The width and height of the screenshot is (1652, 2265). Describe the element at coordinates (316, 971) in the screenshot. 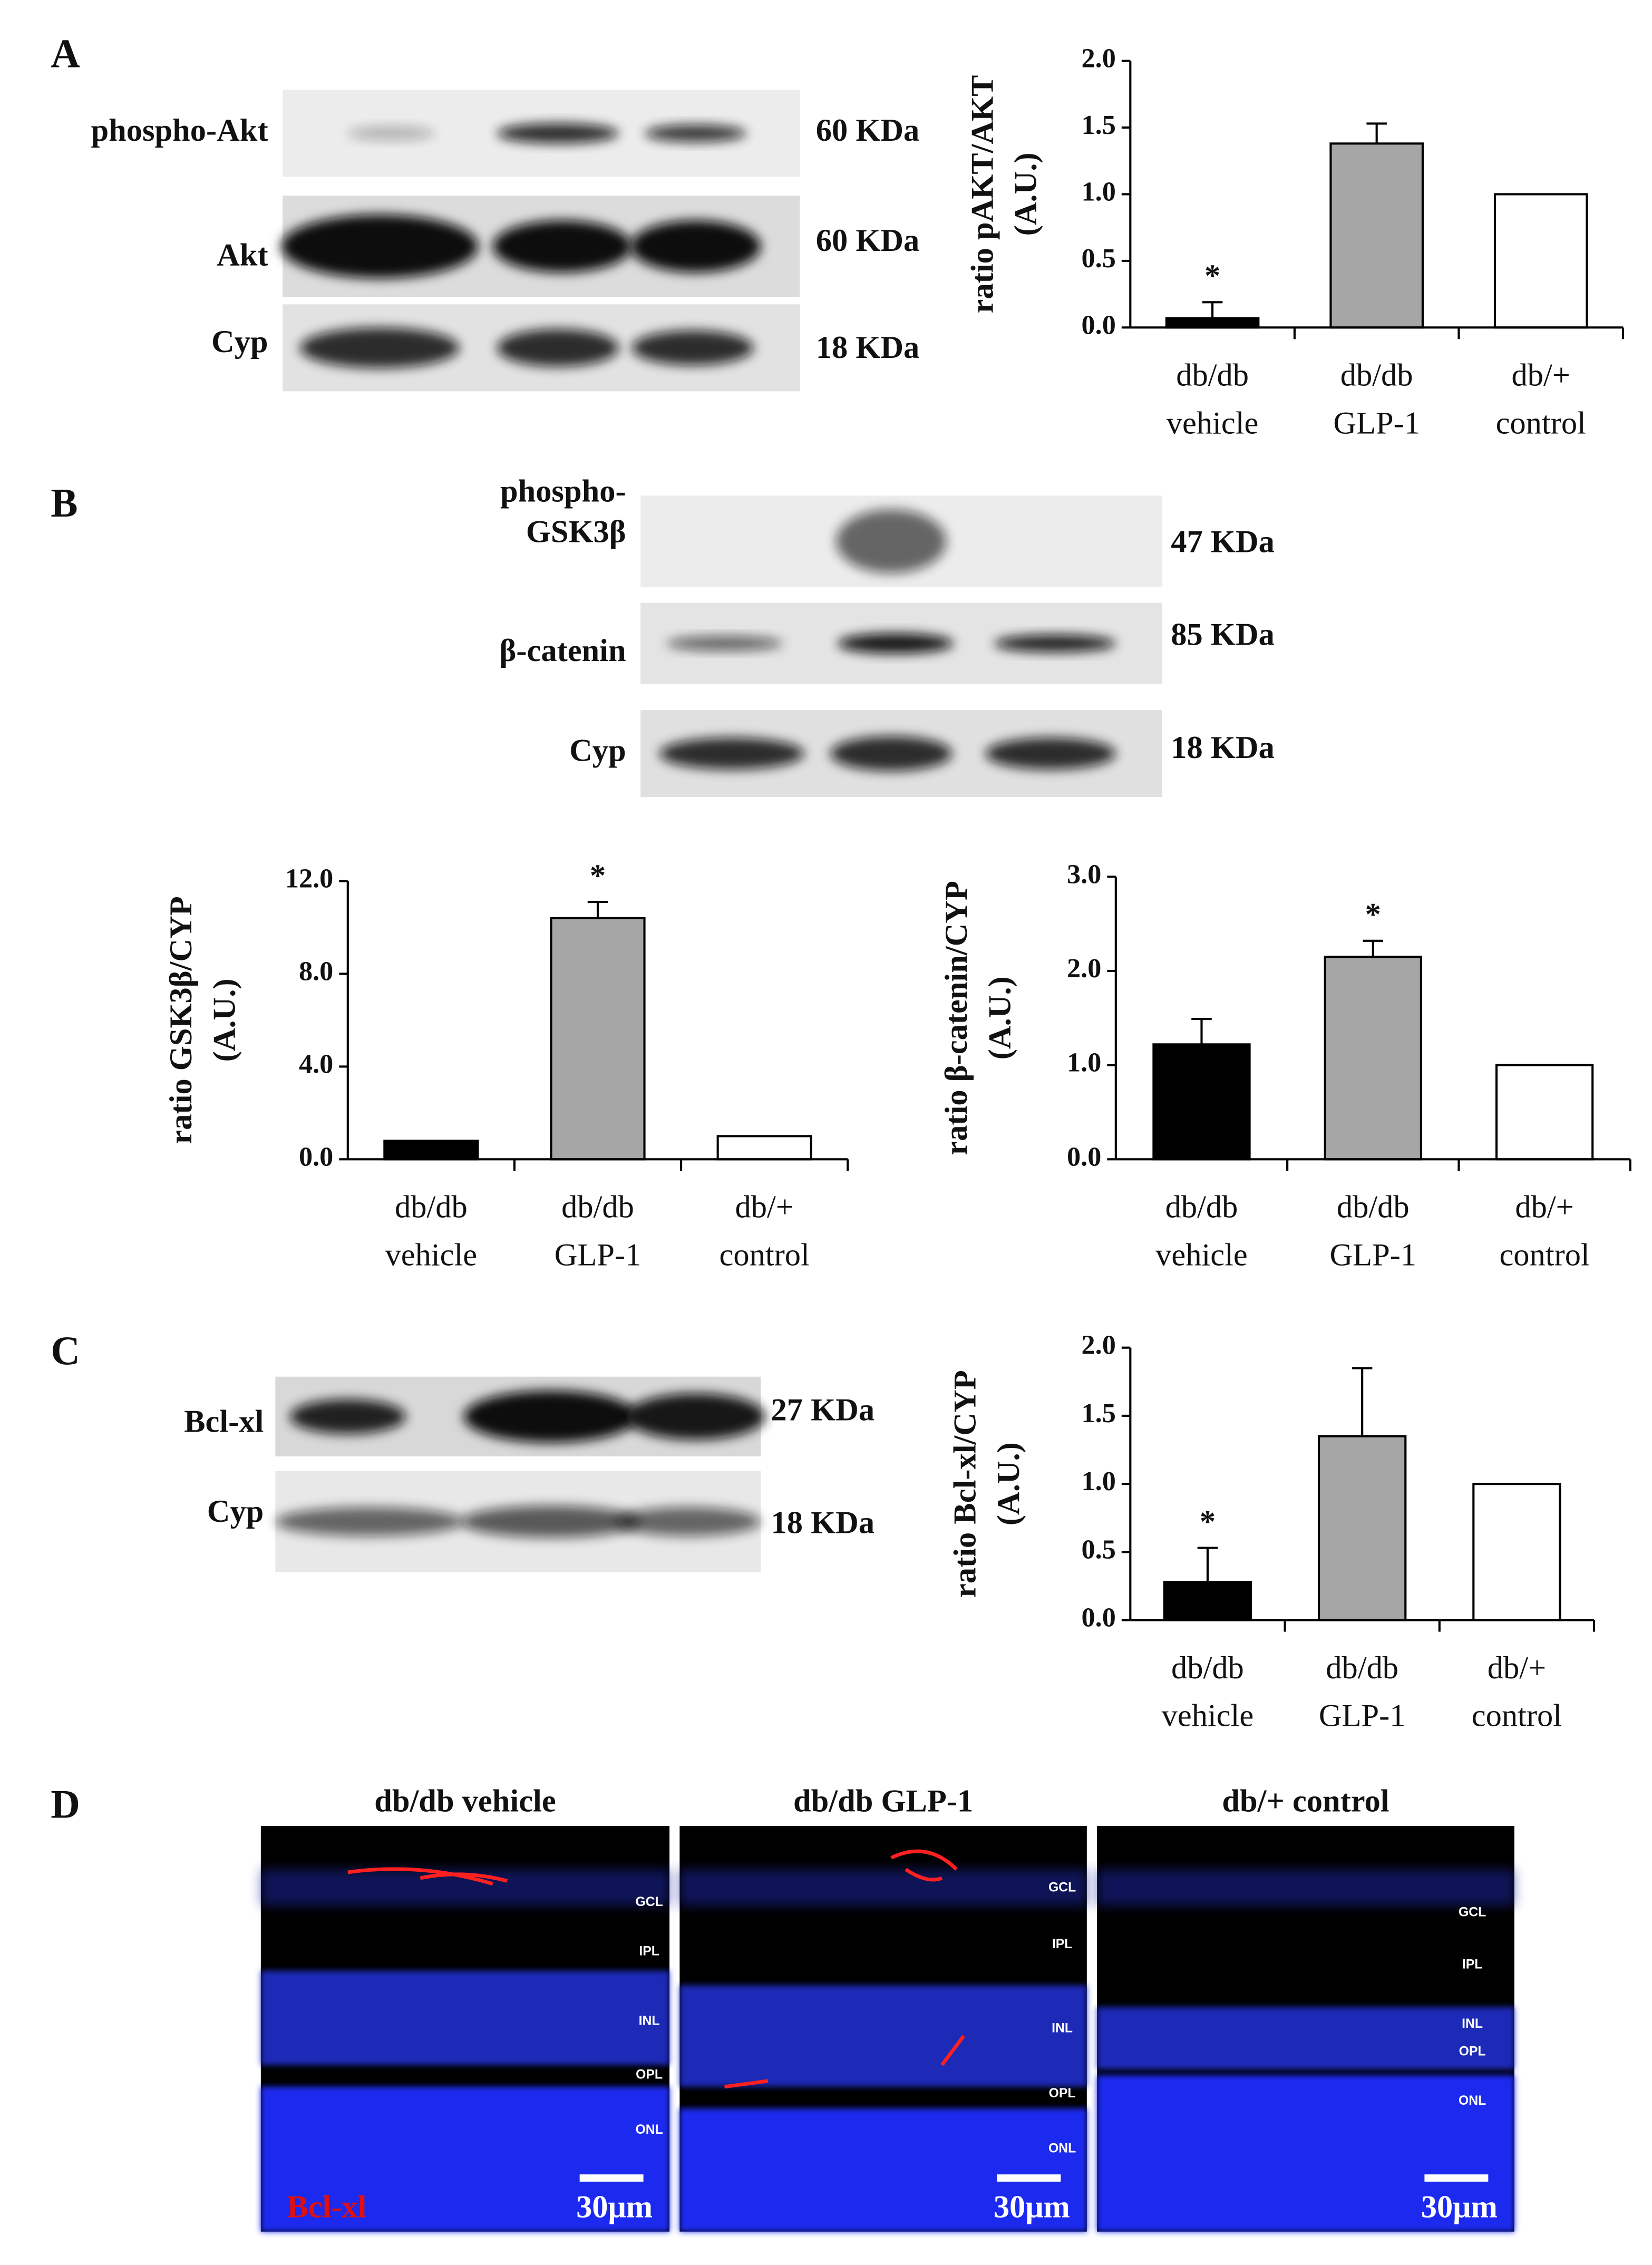

I see `y-tick-label: 8.0` at that location.